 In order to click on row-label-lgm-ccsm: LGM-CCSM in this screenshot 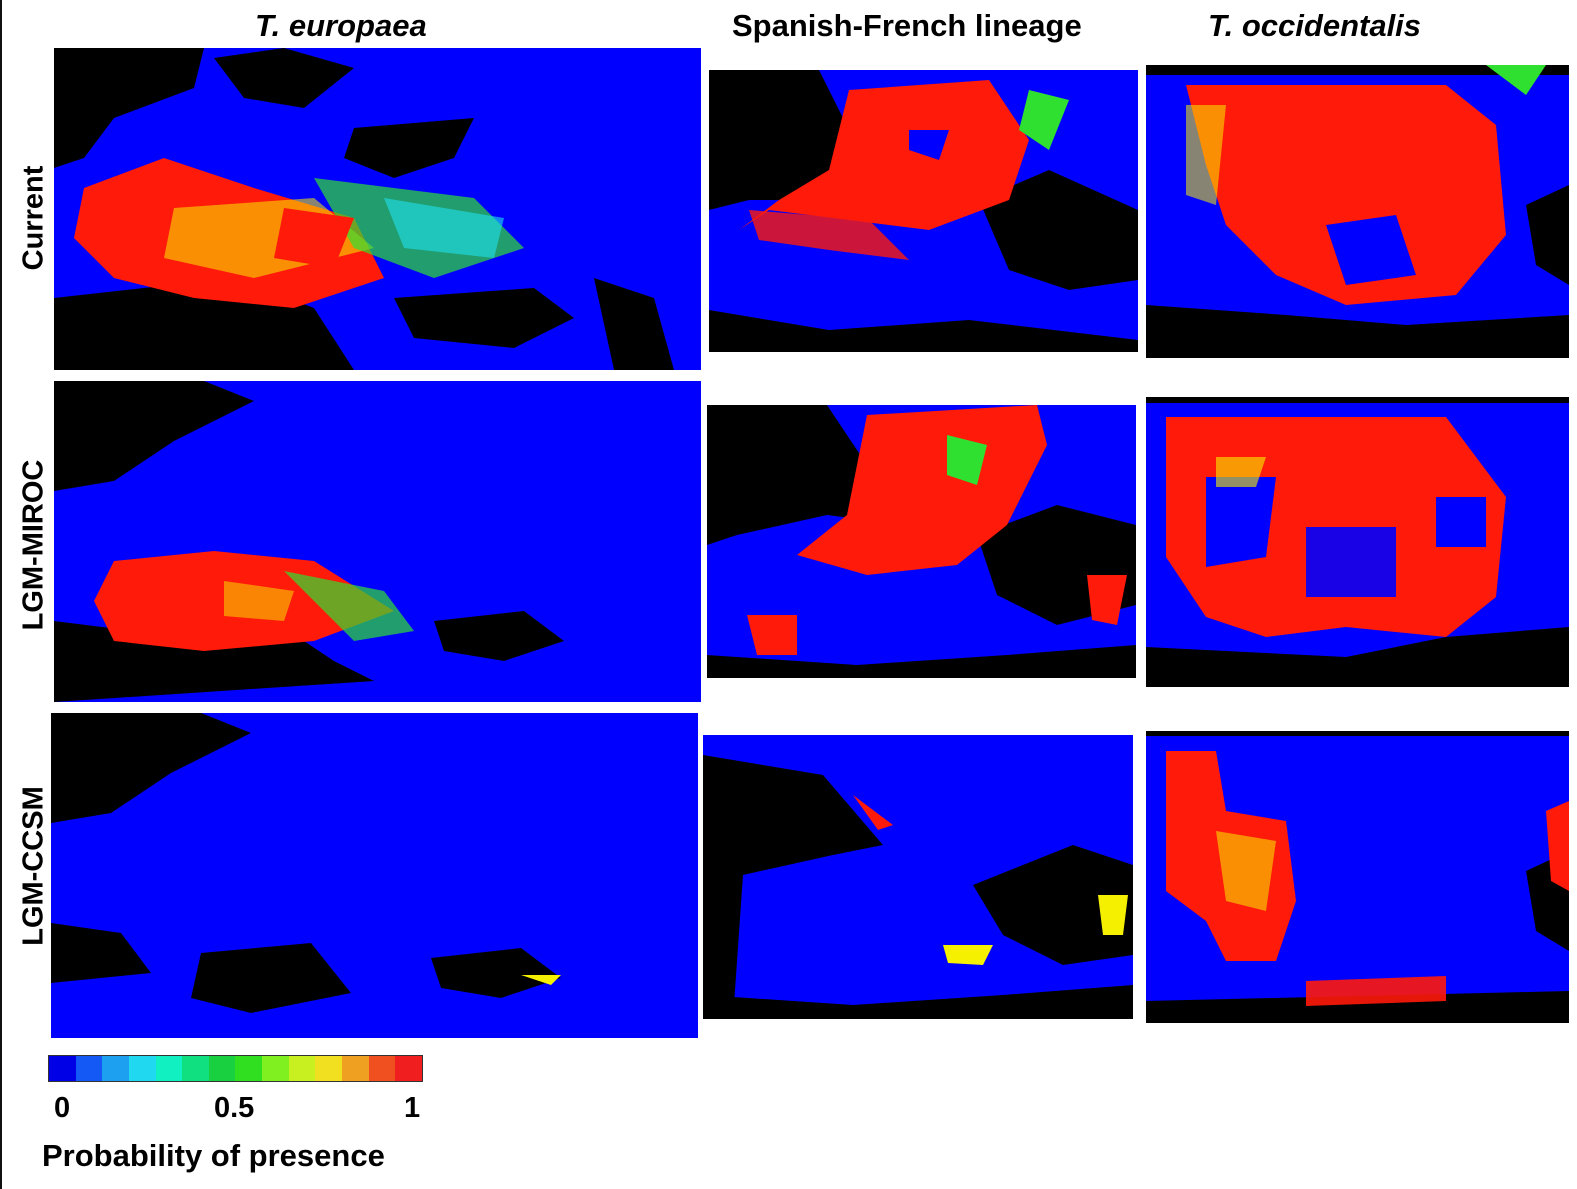, I will do `click(33, 866)`.